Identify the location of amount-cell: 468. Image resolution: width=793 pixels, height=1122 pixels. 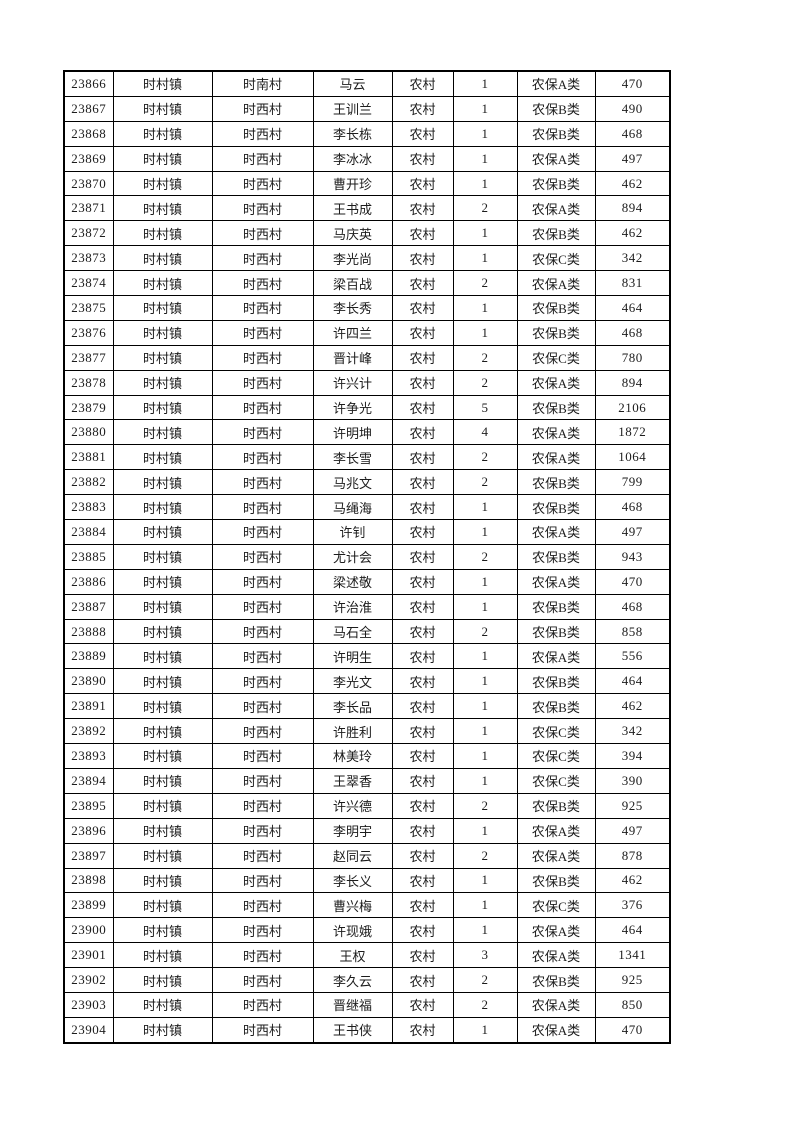
(632, 606).